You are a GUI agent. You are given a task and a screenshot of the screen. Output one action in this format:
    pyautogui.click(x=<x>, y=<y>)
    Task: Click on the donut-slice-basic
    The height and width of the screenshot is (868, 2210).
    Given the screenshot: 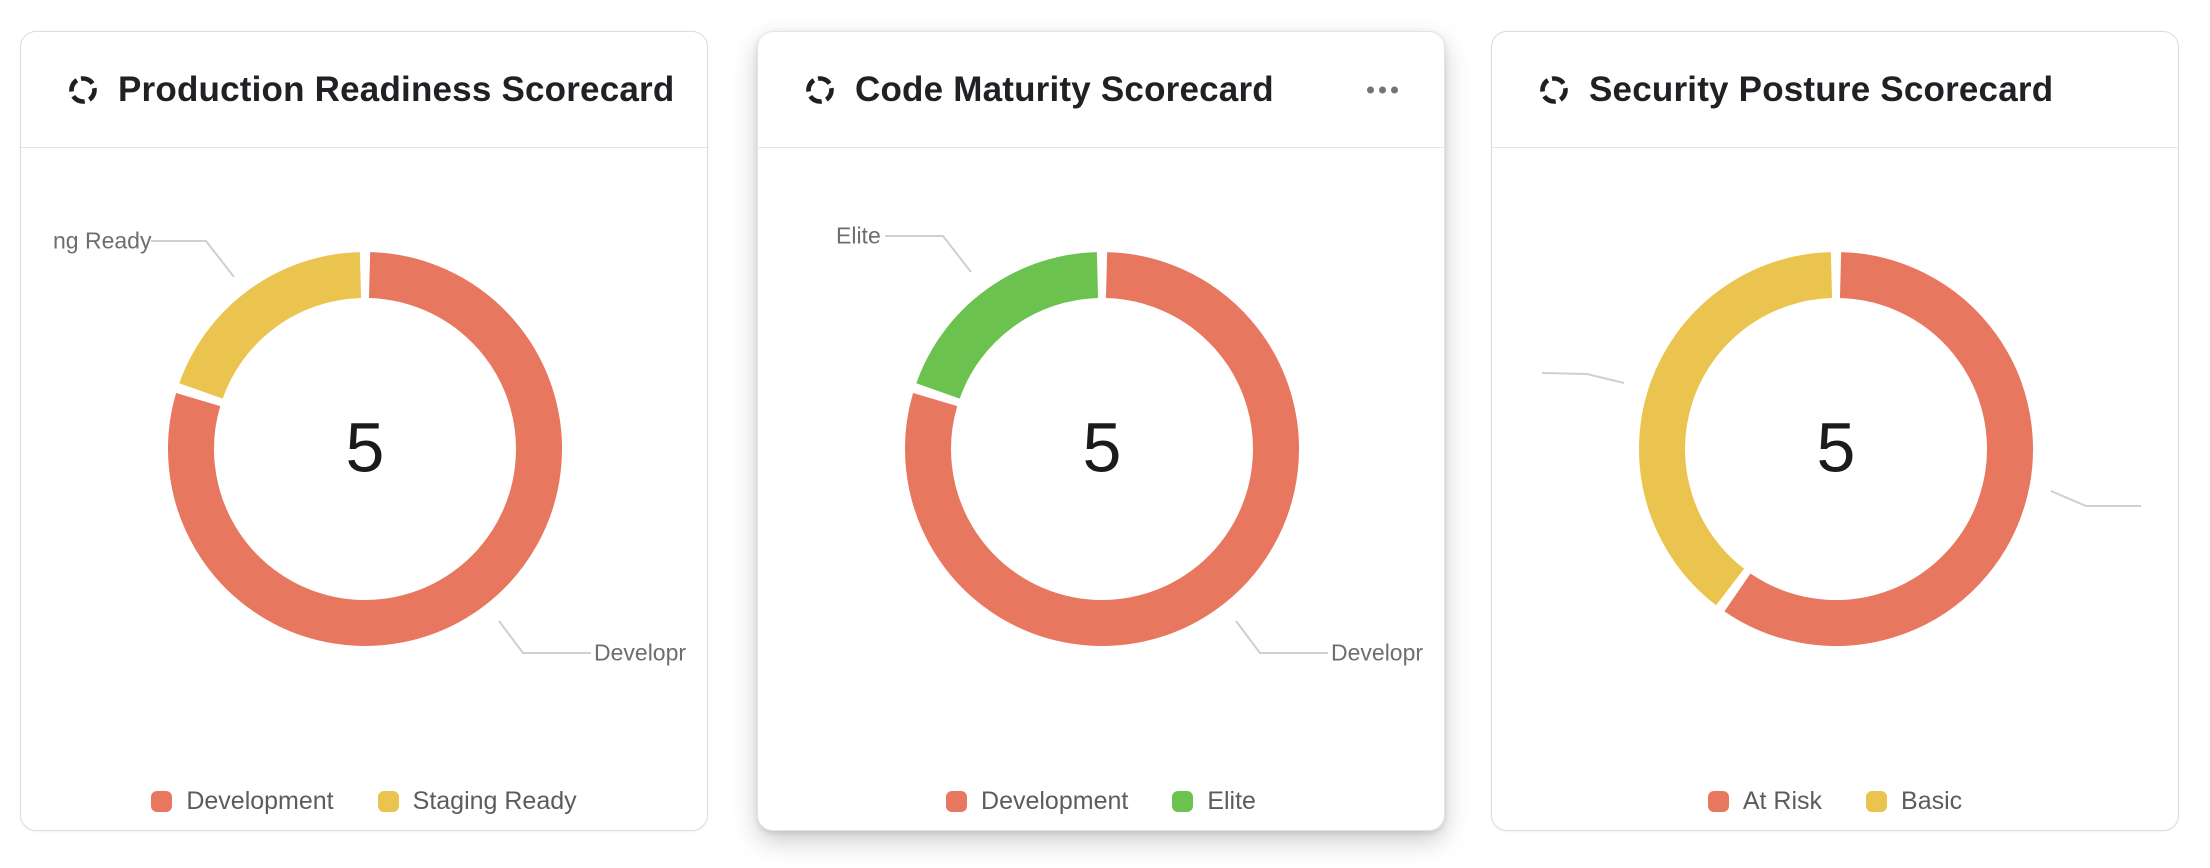 What is the action you would take?
    pyautogui.click(x=1736, y=429)
    